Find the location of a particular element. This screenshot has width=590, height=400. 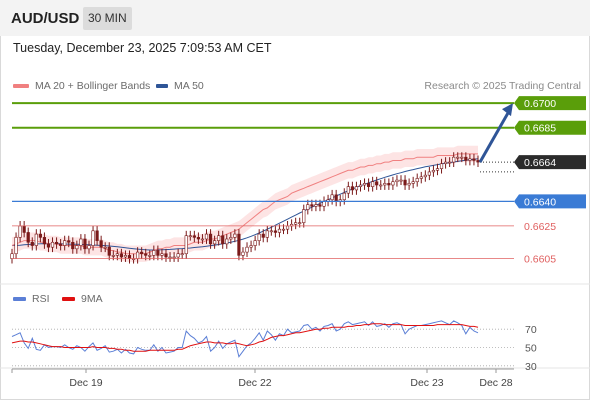

x-tick-label: Dec 22 is located at coordinates (254, 383).